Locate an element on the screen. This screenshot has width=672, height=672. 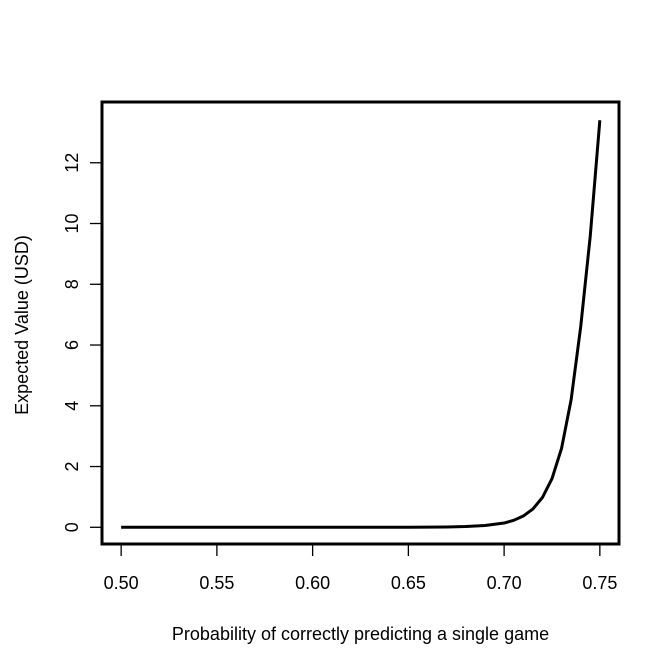
y-tick-label: 12 is located at coordinates (72, 163).